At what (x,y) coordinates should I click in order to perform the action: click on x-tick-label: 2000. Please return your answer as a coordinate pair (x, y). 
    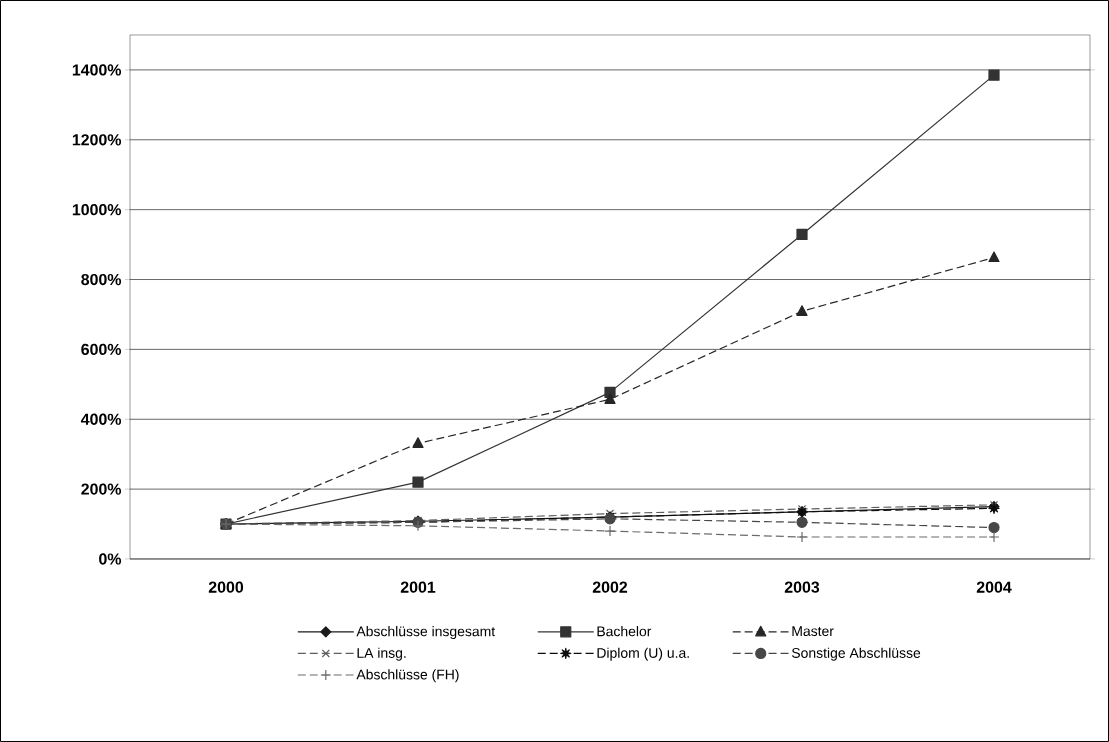
    Looking at the image, I should click on (226, 587).